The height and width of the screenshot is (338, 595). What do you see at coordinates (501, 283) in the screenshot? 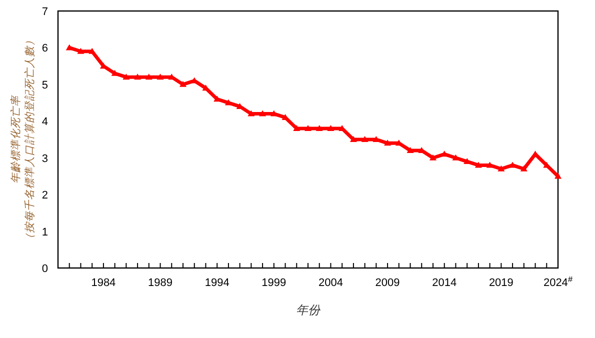
I see `x-tick-label: 2019` at bounding box center [501, 283].